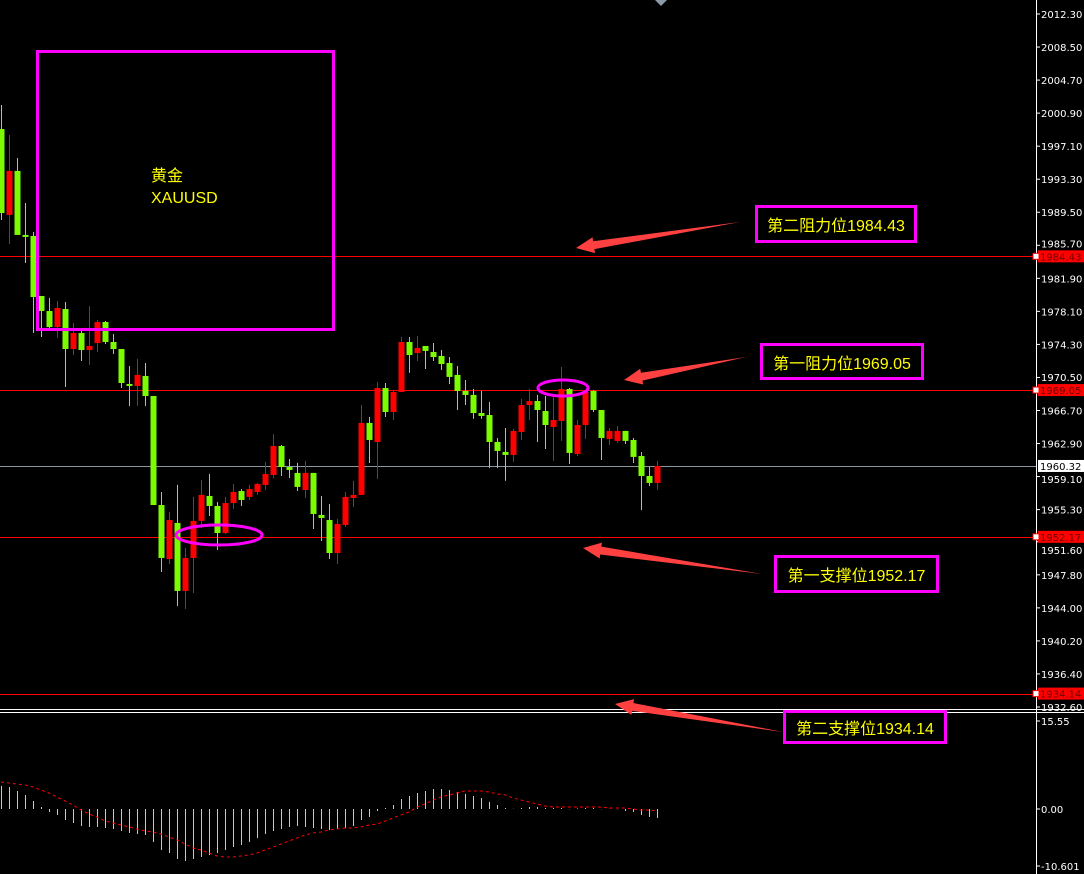 This screenshot has width=1084, height=874. What do you see at coordinates (1061, 551) in the screenshot?
I see `axis-tick-label: 1951.60` at bounding box center [1061, 551].